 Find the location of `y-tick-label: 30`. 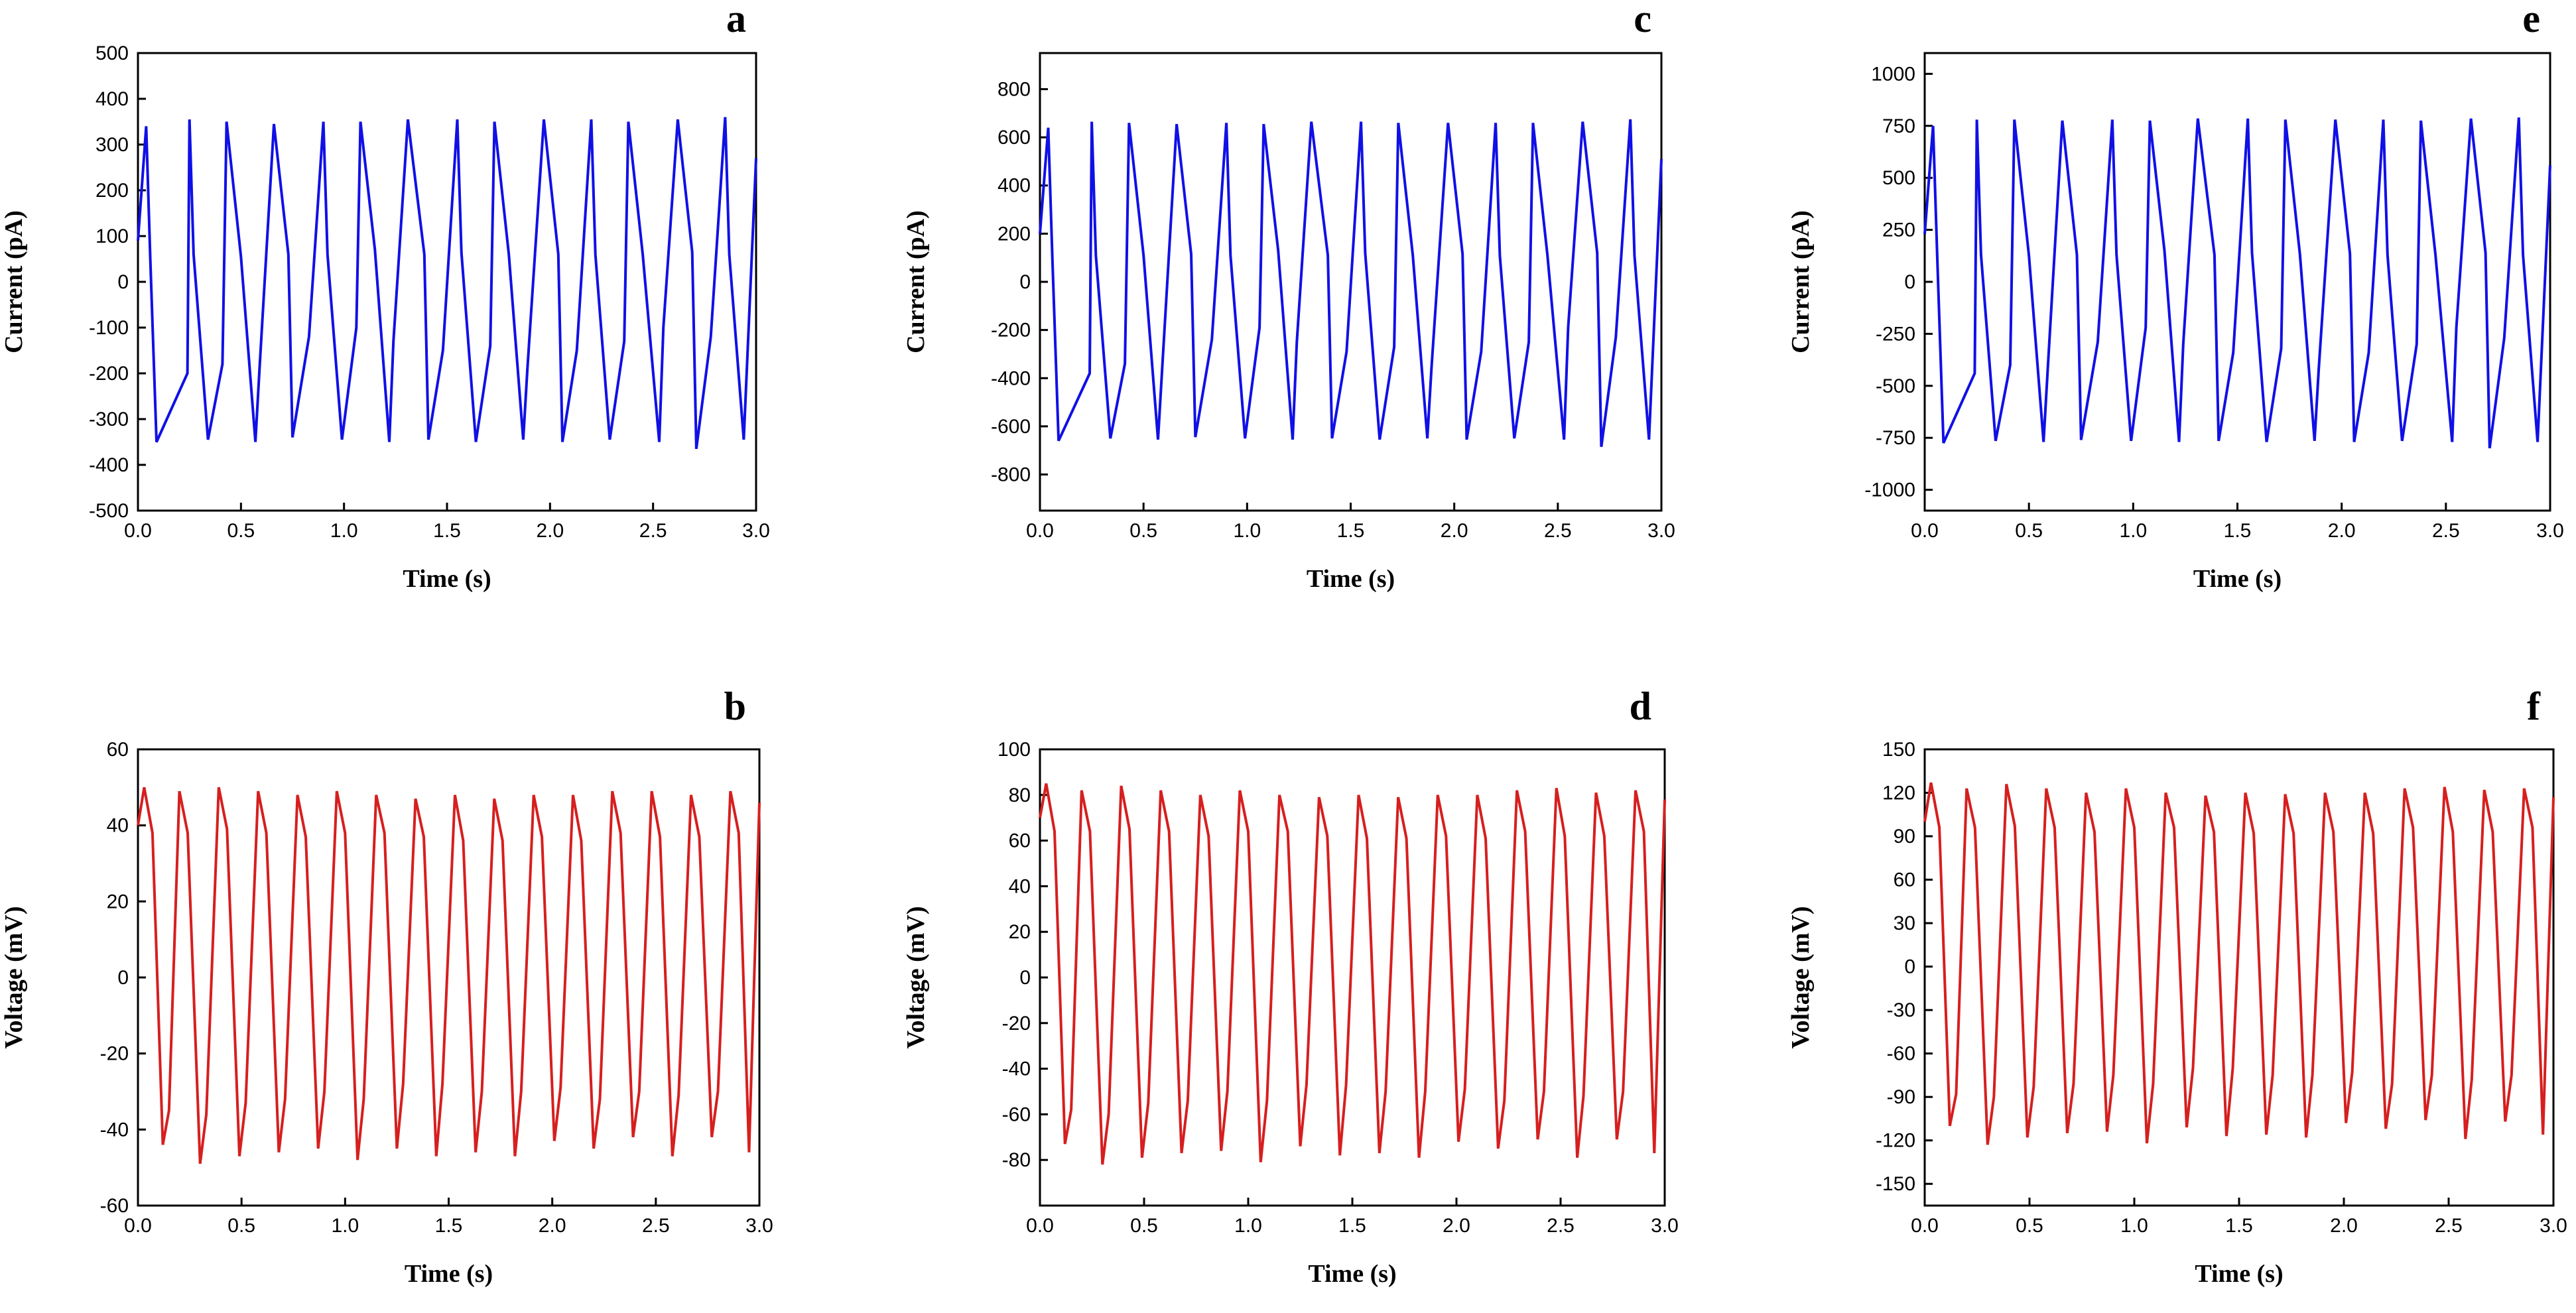

y-tick-label: 30 is located at coordinates (1905, 923).